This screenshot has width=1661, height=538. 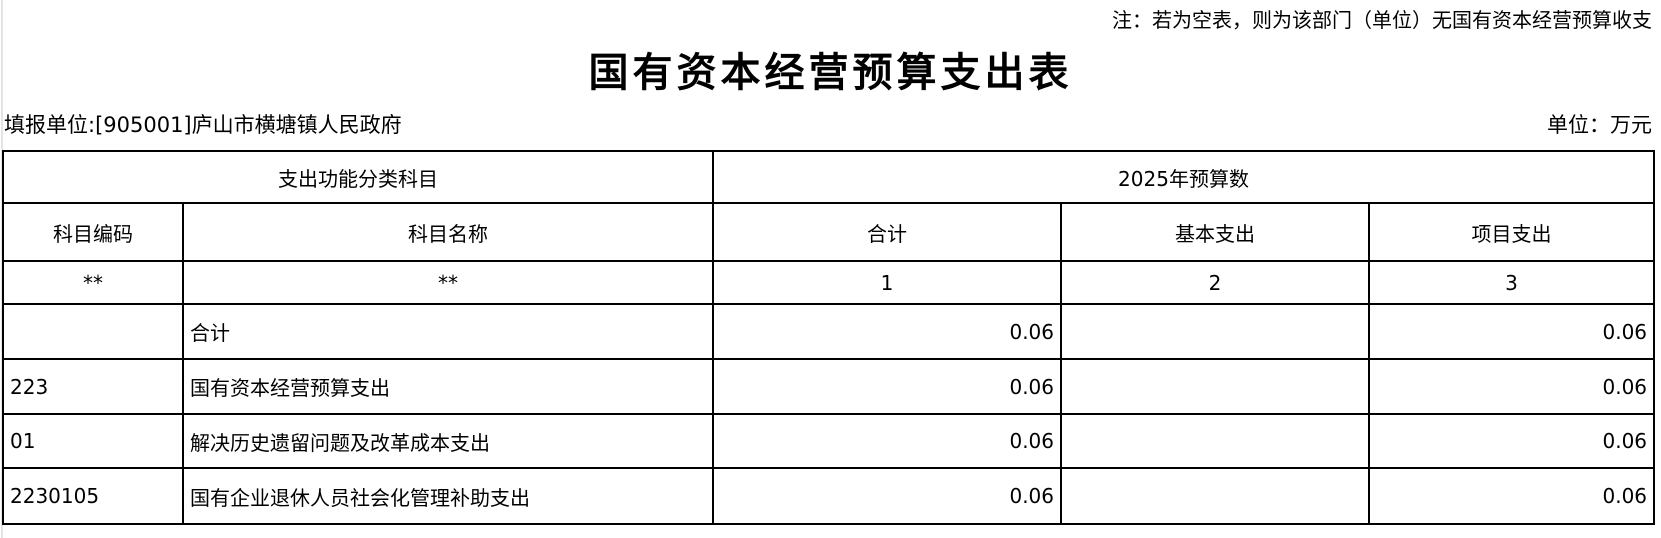 I want to click on table-row-223: 223 国有资本经营预算支出 0.06 0.06, so click(x=829, y=386).